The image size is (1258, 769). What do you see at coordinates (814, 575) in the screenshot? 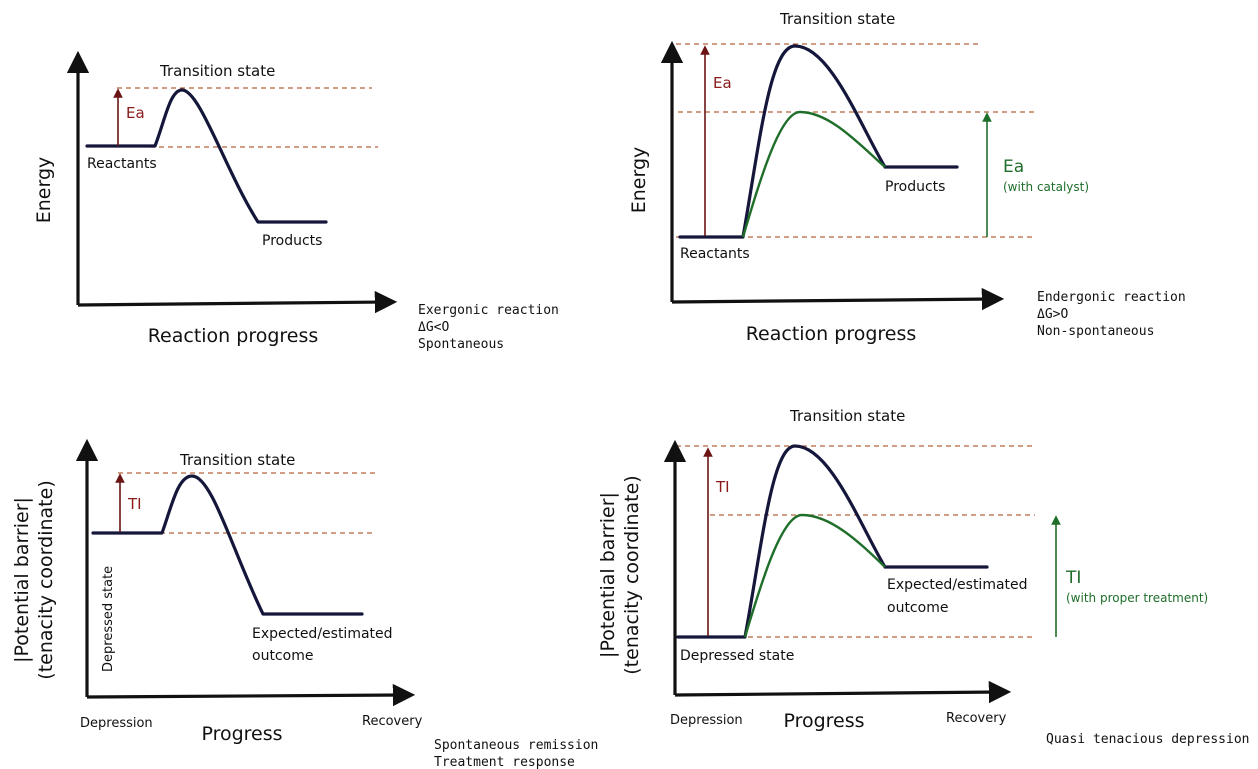
I see `treatment-curve` at bounding box center [814, 575].